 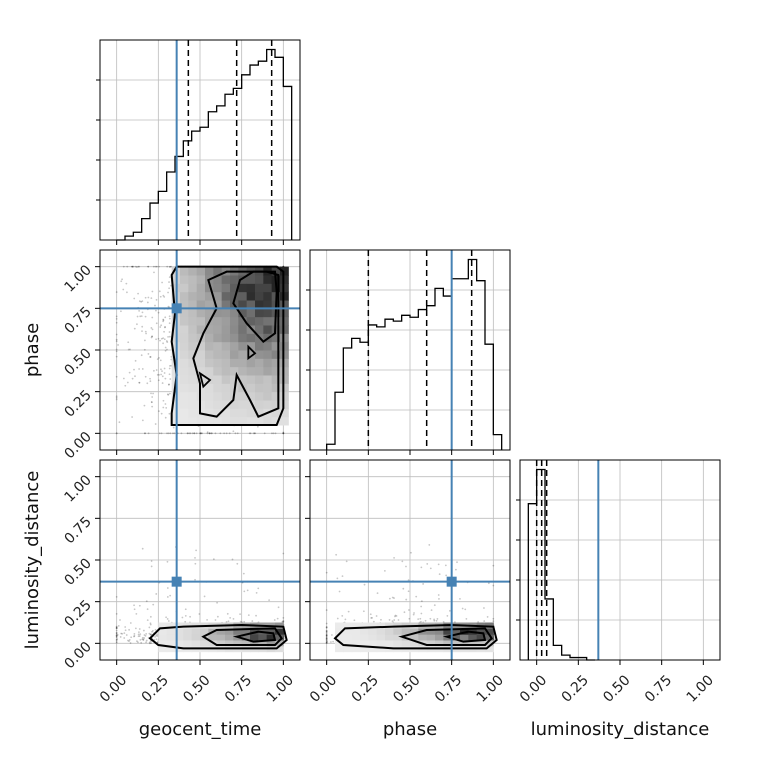 What do you see at coordinates (620, 729) in the screenshot?
I see `x-axis-label-luminosity-distance: luminosity_distance` at bounding box center [620, 729].